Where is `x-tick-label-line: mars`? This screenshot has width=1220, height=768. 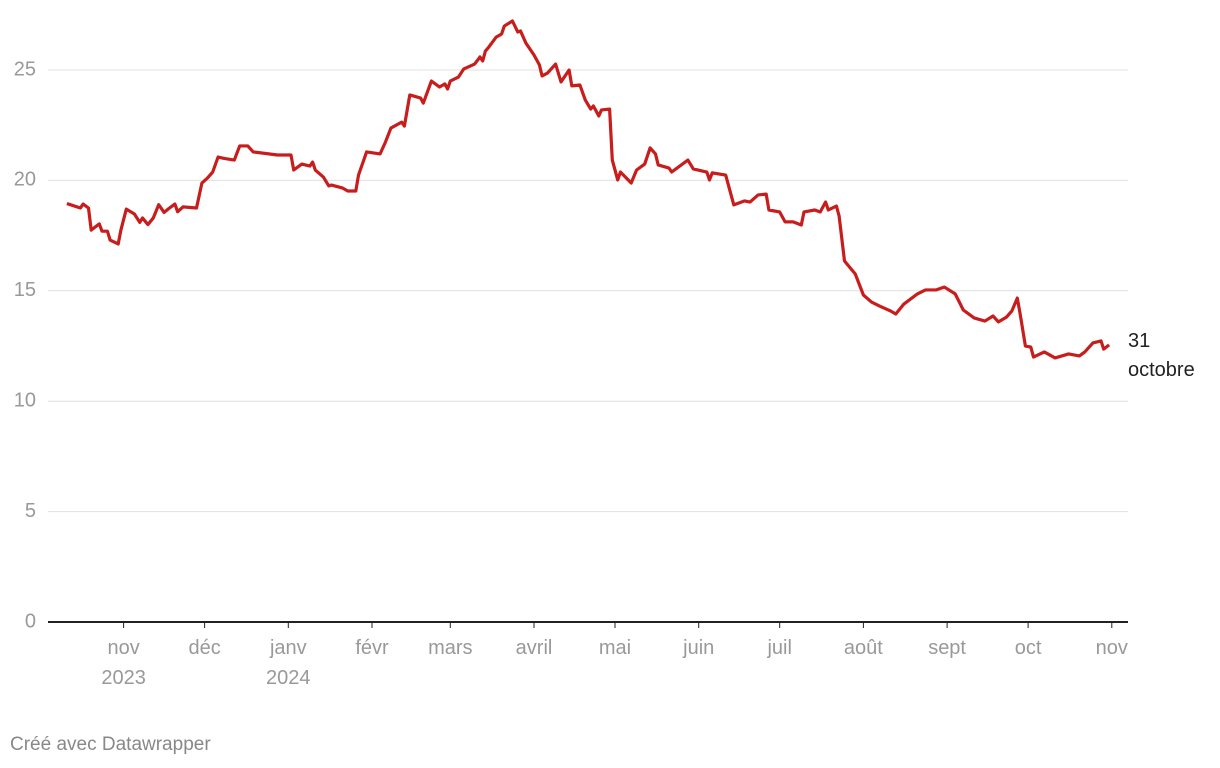 x-tick-label-line: mars is located at coordinates (450, 648).